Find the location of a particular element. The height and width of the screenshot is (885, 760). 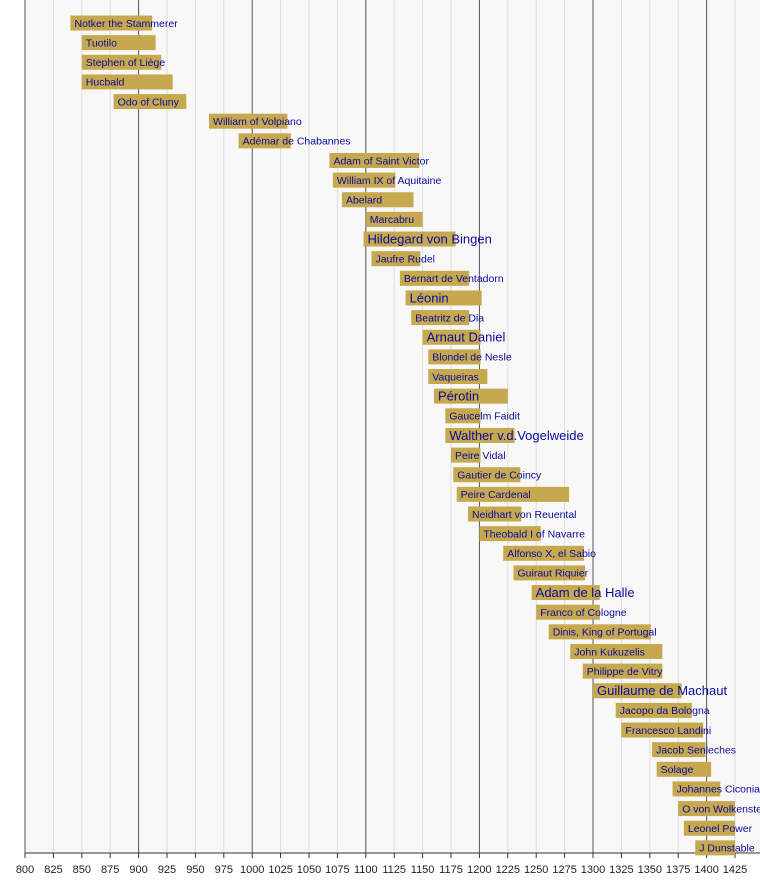

bar-label: Arnaut Daniel is located at coordinates (466, 337).